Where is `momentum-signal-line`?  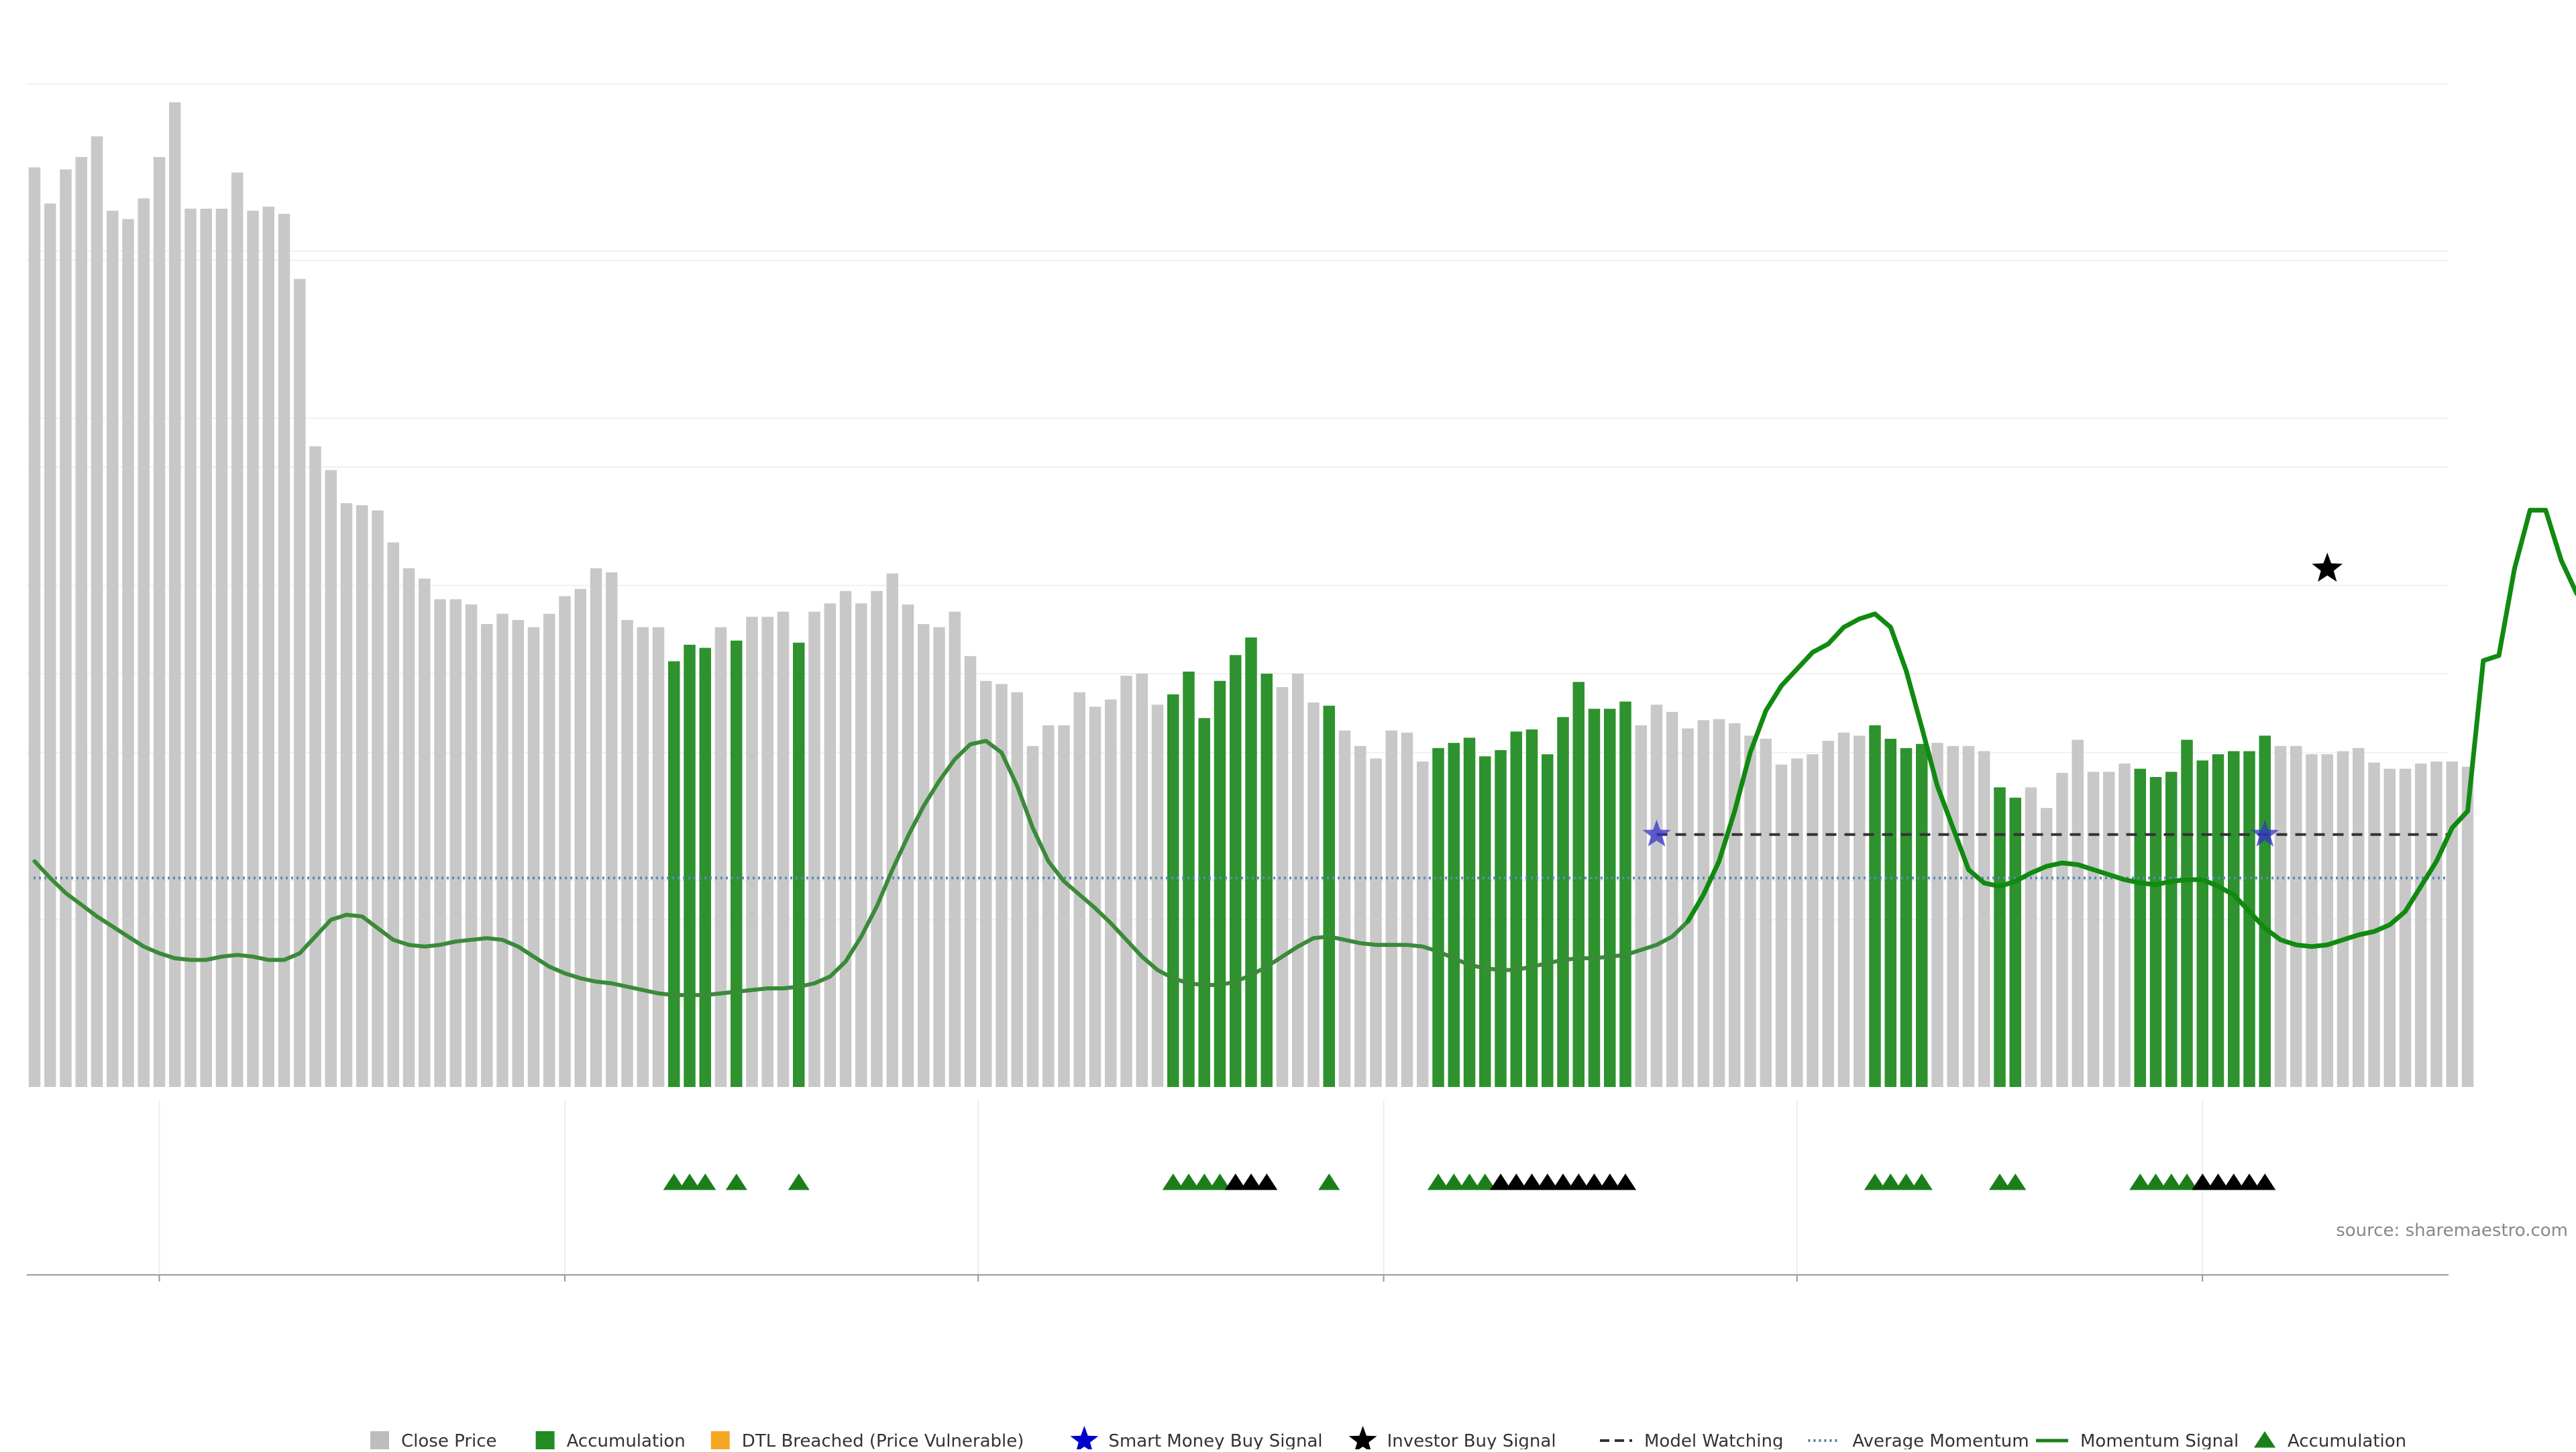 momentum-signal-line is located at coordinates (861, 868).